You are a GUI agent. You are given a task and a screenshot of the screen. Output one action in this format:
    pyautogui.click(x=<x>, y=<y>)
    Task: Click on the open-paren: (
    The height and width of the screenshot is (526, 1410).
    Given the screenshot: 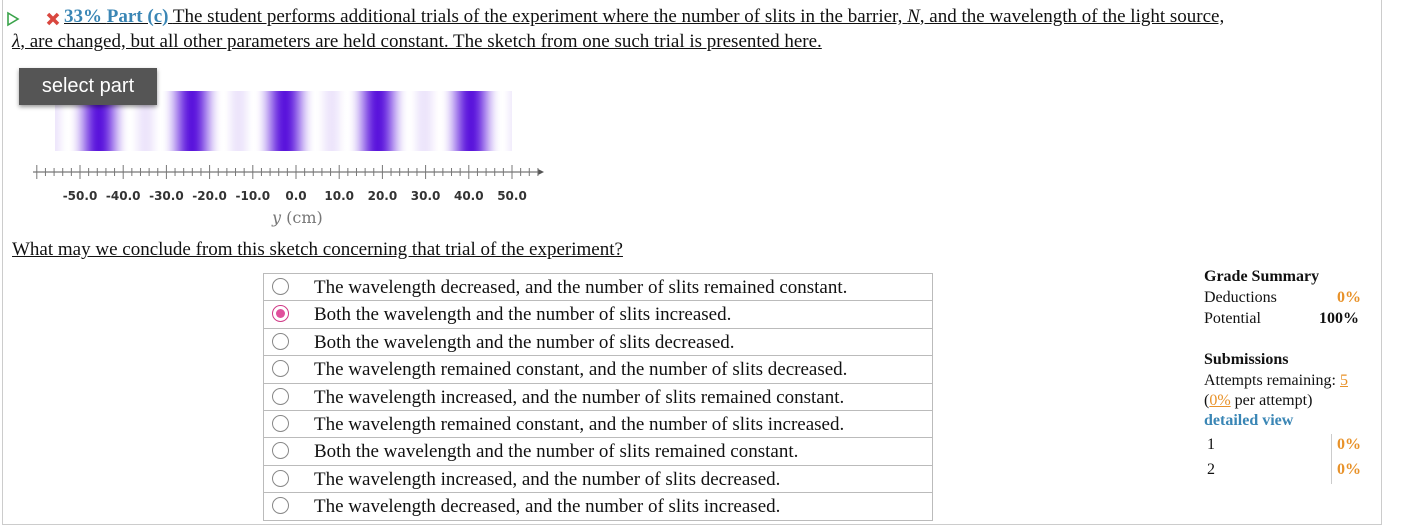 What is the action you would take?
    pyautogui.click(x=1207, y=400)
    